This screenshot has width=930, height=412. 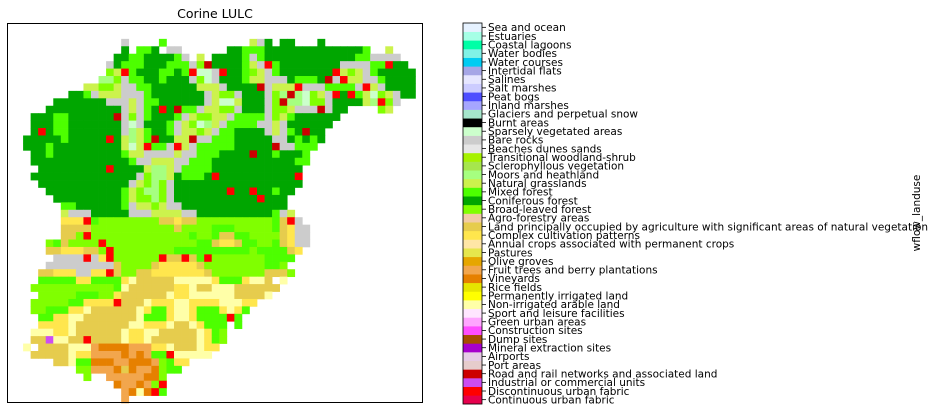 What do you see at coordinates (527, 28) in the screenshot?
I see `colorbar-tick-label: Sea and ocean` at bounding box center [527, 28].